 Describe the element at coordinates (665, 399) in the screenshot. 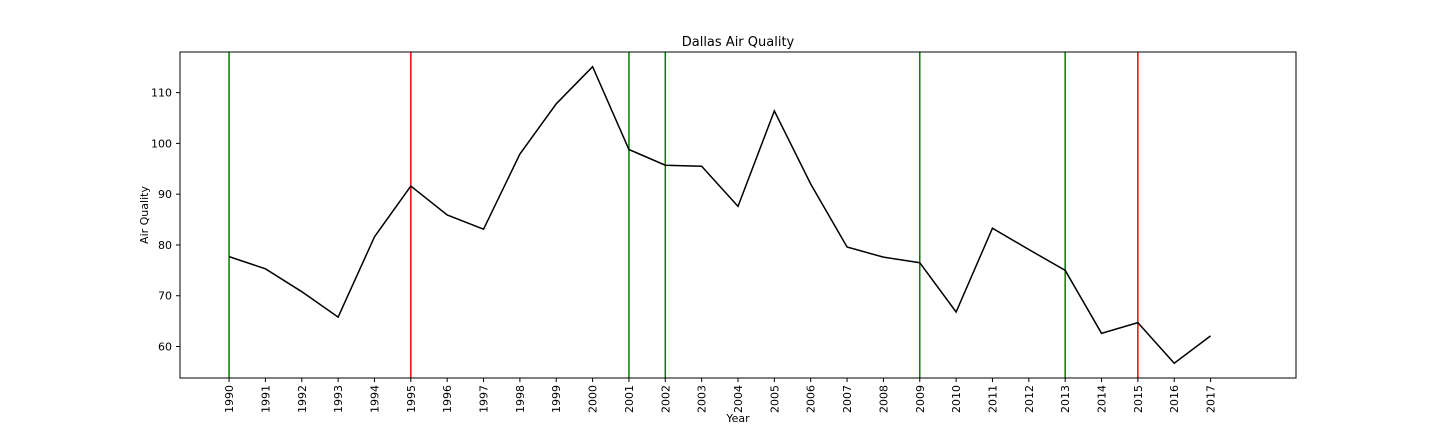

I see `x-tick-label: 2002` at that location.